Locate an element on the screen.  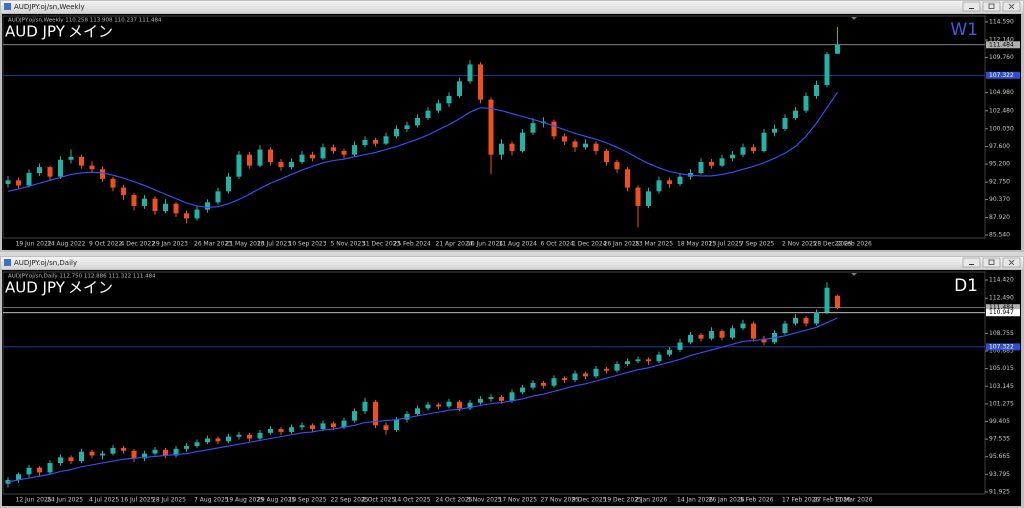
y-tick-label: 97.535 is located at coordinates (999, 439).